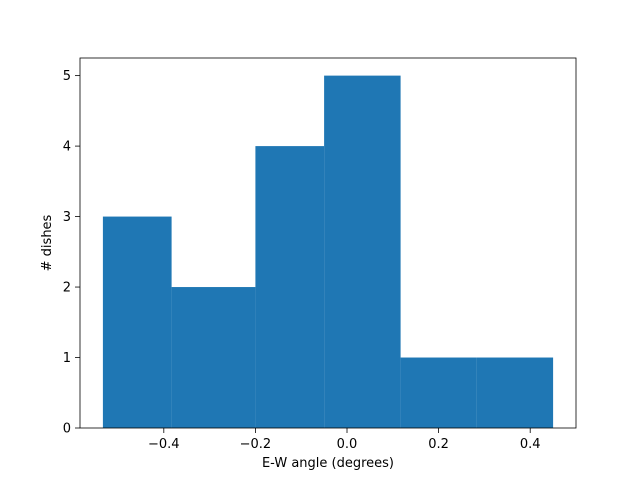 The image size is (640, 480). Describe the element at coordinates (530, 444) in the screenshot. I see `x-tick-label: 0.4` at that location.